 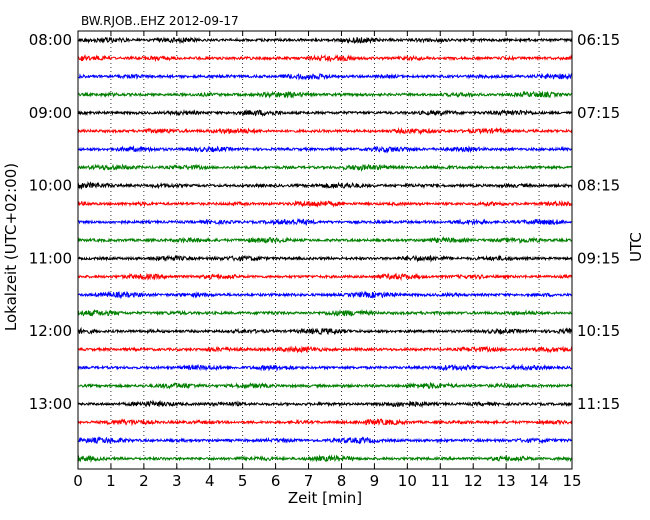 What do you see at coordinates (50, 331) in the screenshot?
I see `y-tick-label-left-4: 12:00` at bounding box center [50, 331].